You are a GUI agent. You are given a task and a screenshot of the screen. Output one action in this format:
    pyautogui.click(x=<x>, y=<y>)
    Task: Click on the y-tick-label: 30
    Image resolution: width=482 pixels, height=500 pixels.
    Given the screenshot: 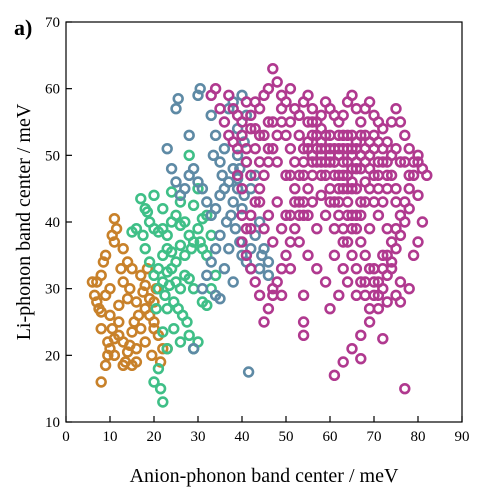 What is the action you would take?
    pyautogui.click(x=52, y=290)
    